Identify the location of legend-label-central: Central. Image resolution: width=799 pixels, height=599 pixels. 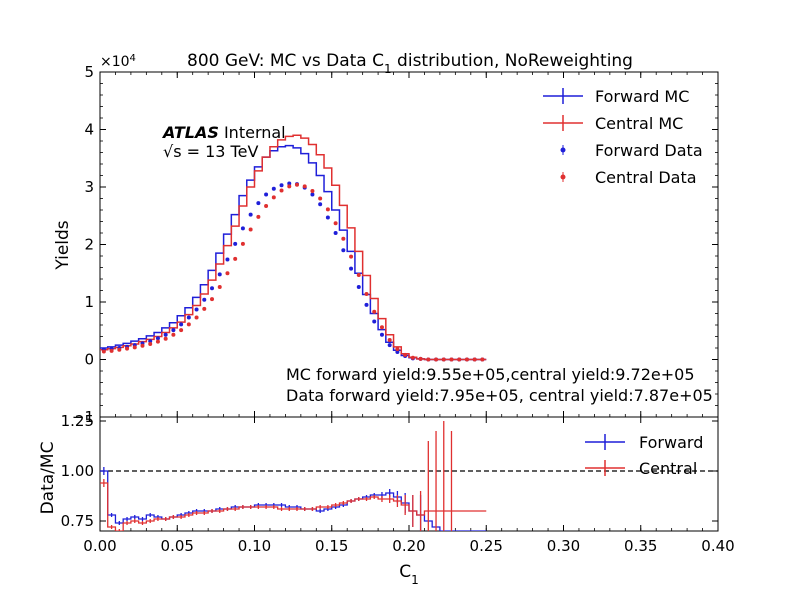
(668, 468).